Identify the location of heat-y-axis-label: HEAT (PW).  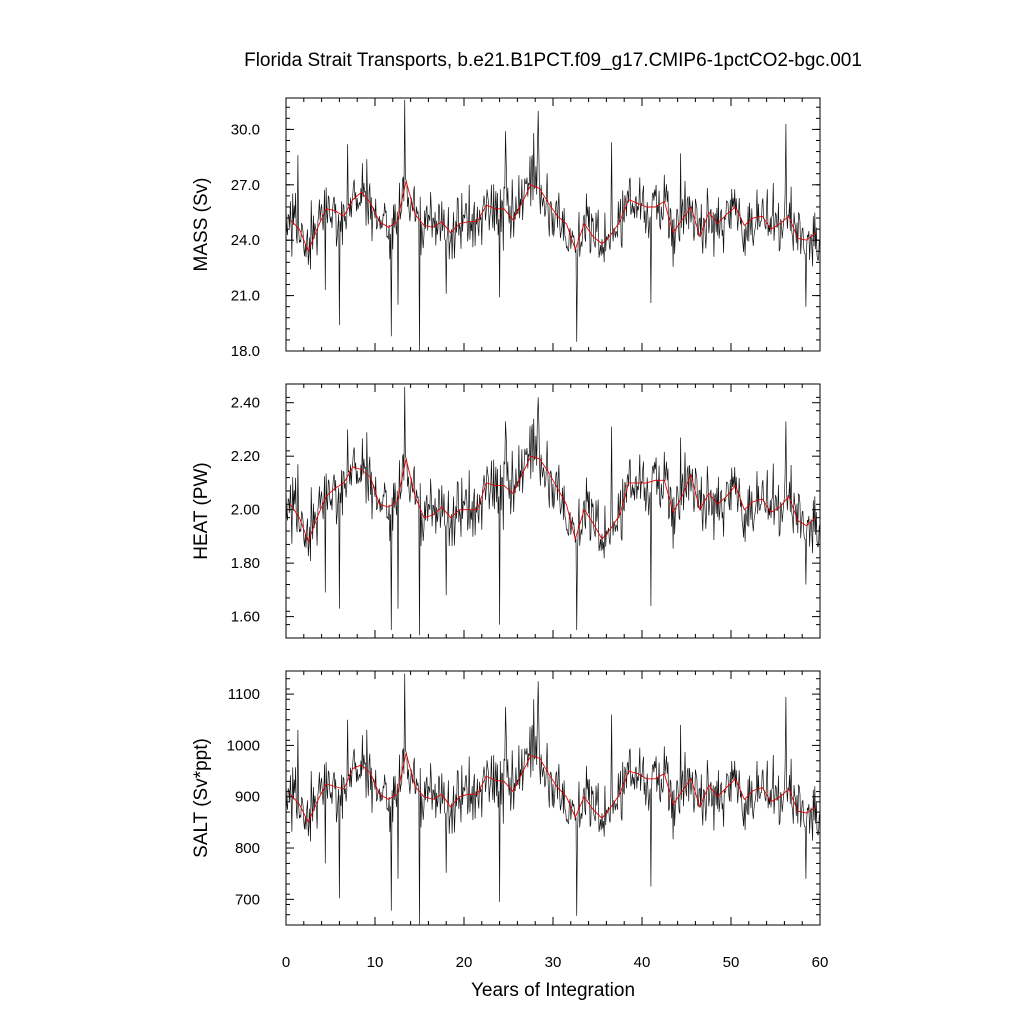
(201, 510).